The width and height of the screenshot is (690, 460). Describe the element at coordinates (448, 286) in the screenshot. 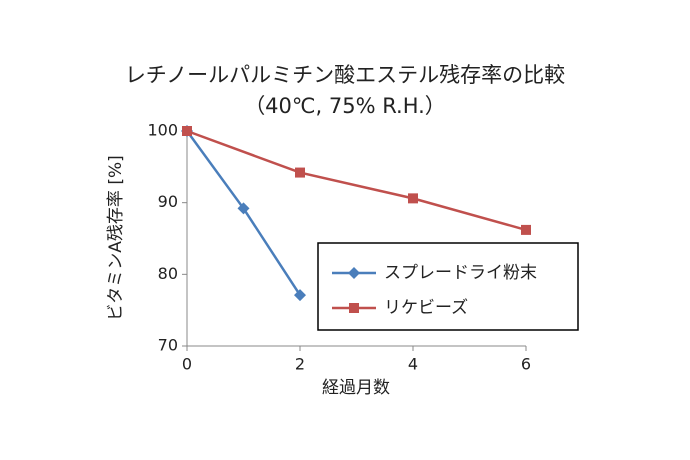

I see `legend-box` at that location.